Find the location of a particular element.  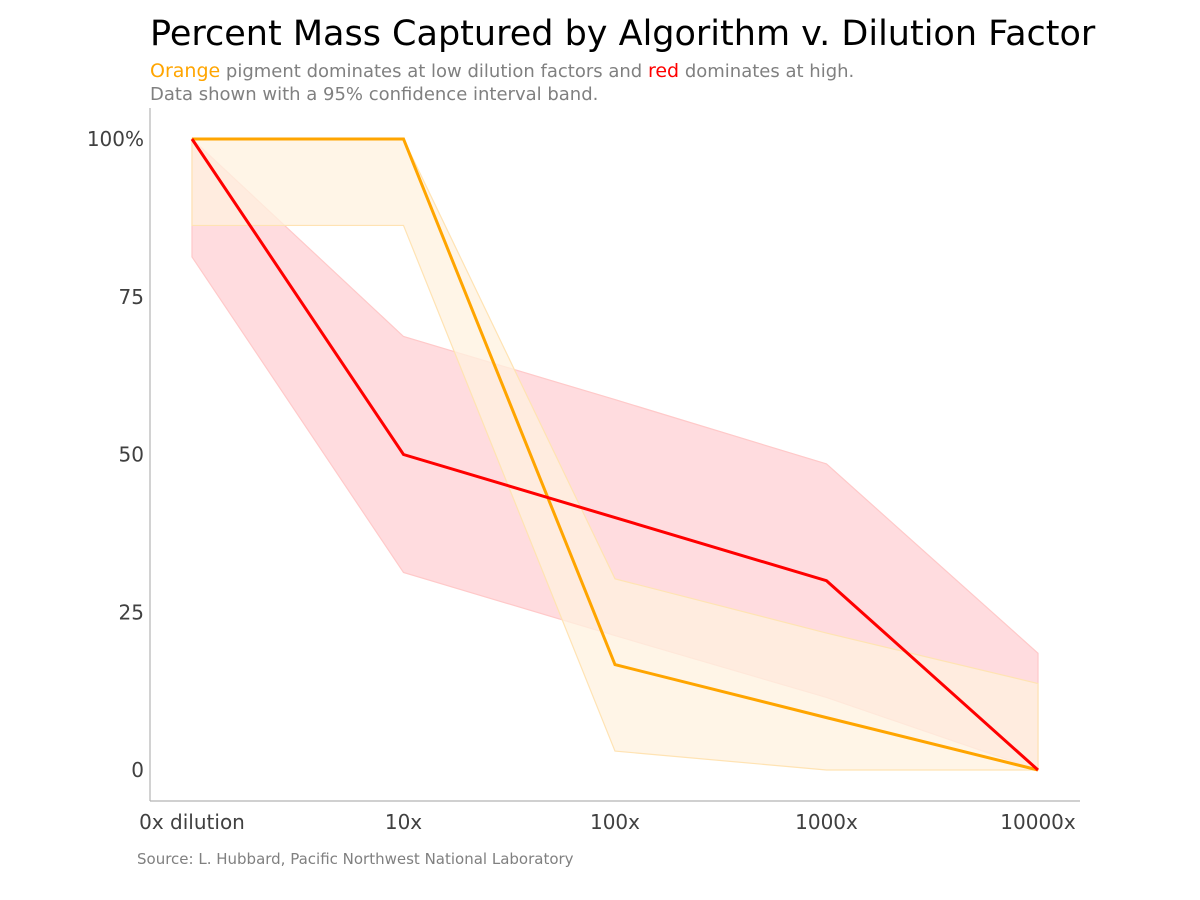

x-tick-labels: 0x dilution 10x 100x 1000x 10000x is located at coordinates (607, 822).